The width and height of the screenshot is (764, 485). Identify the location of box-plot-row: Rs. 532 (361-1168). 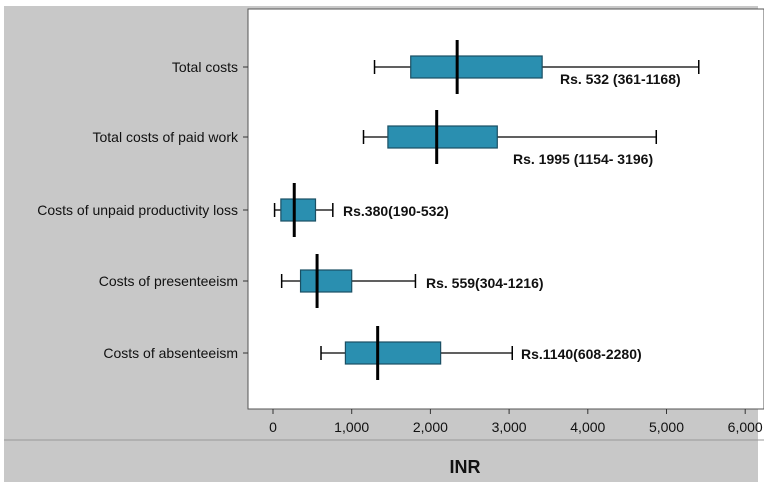
(536, 67).